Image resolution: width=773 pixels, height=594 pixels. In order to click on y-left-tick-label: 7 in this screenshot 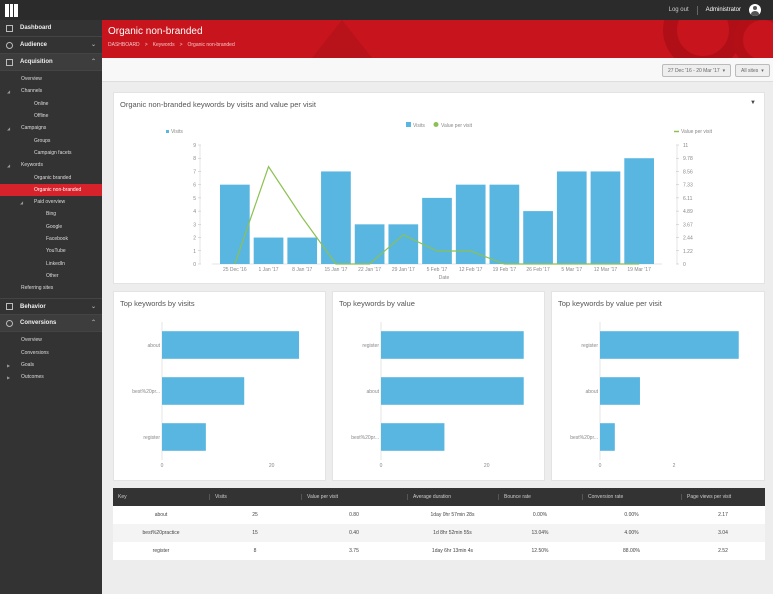, I will do `click(194, 172)`.